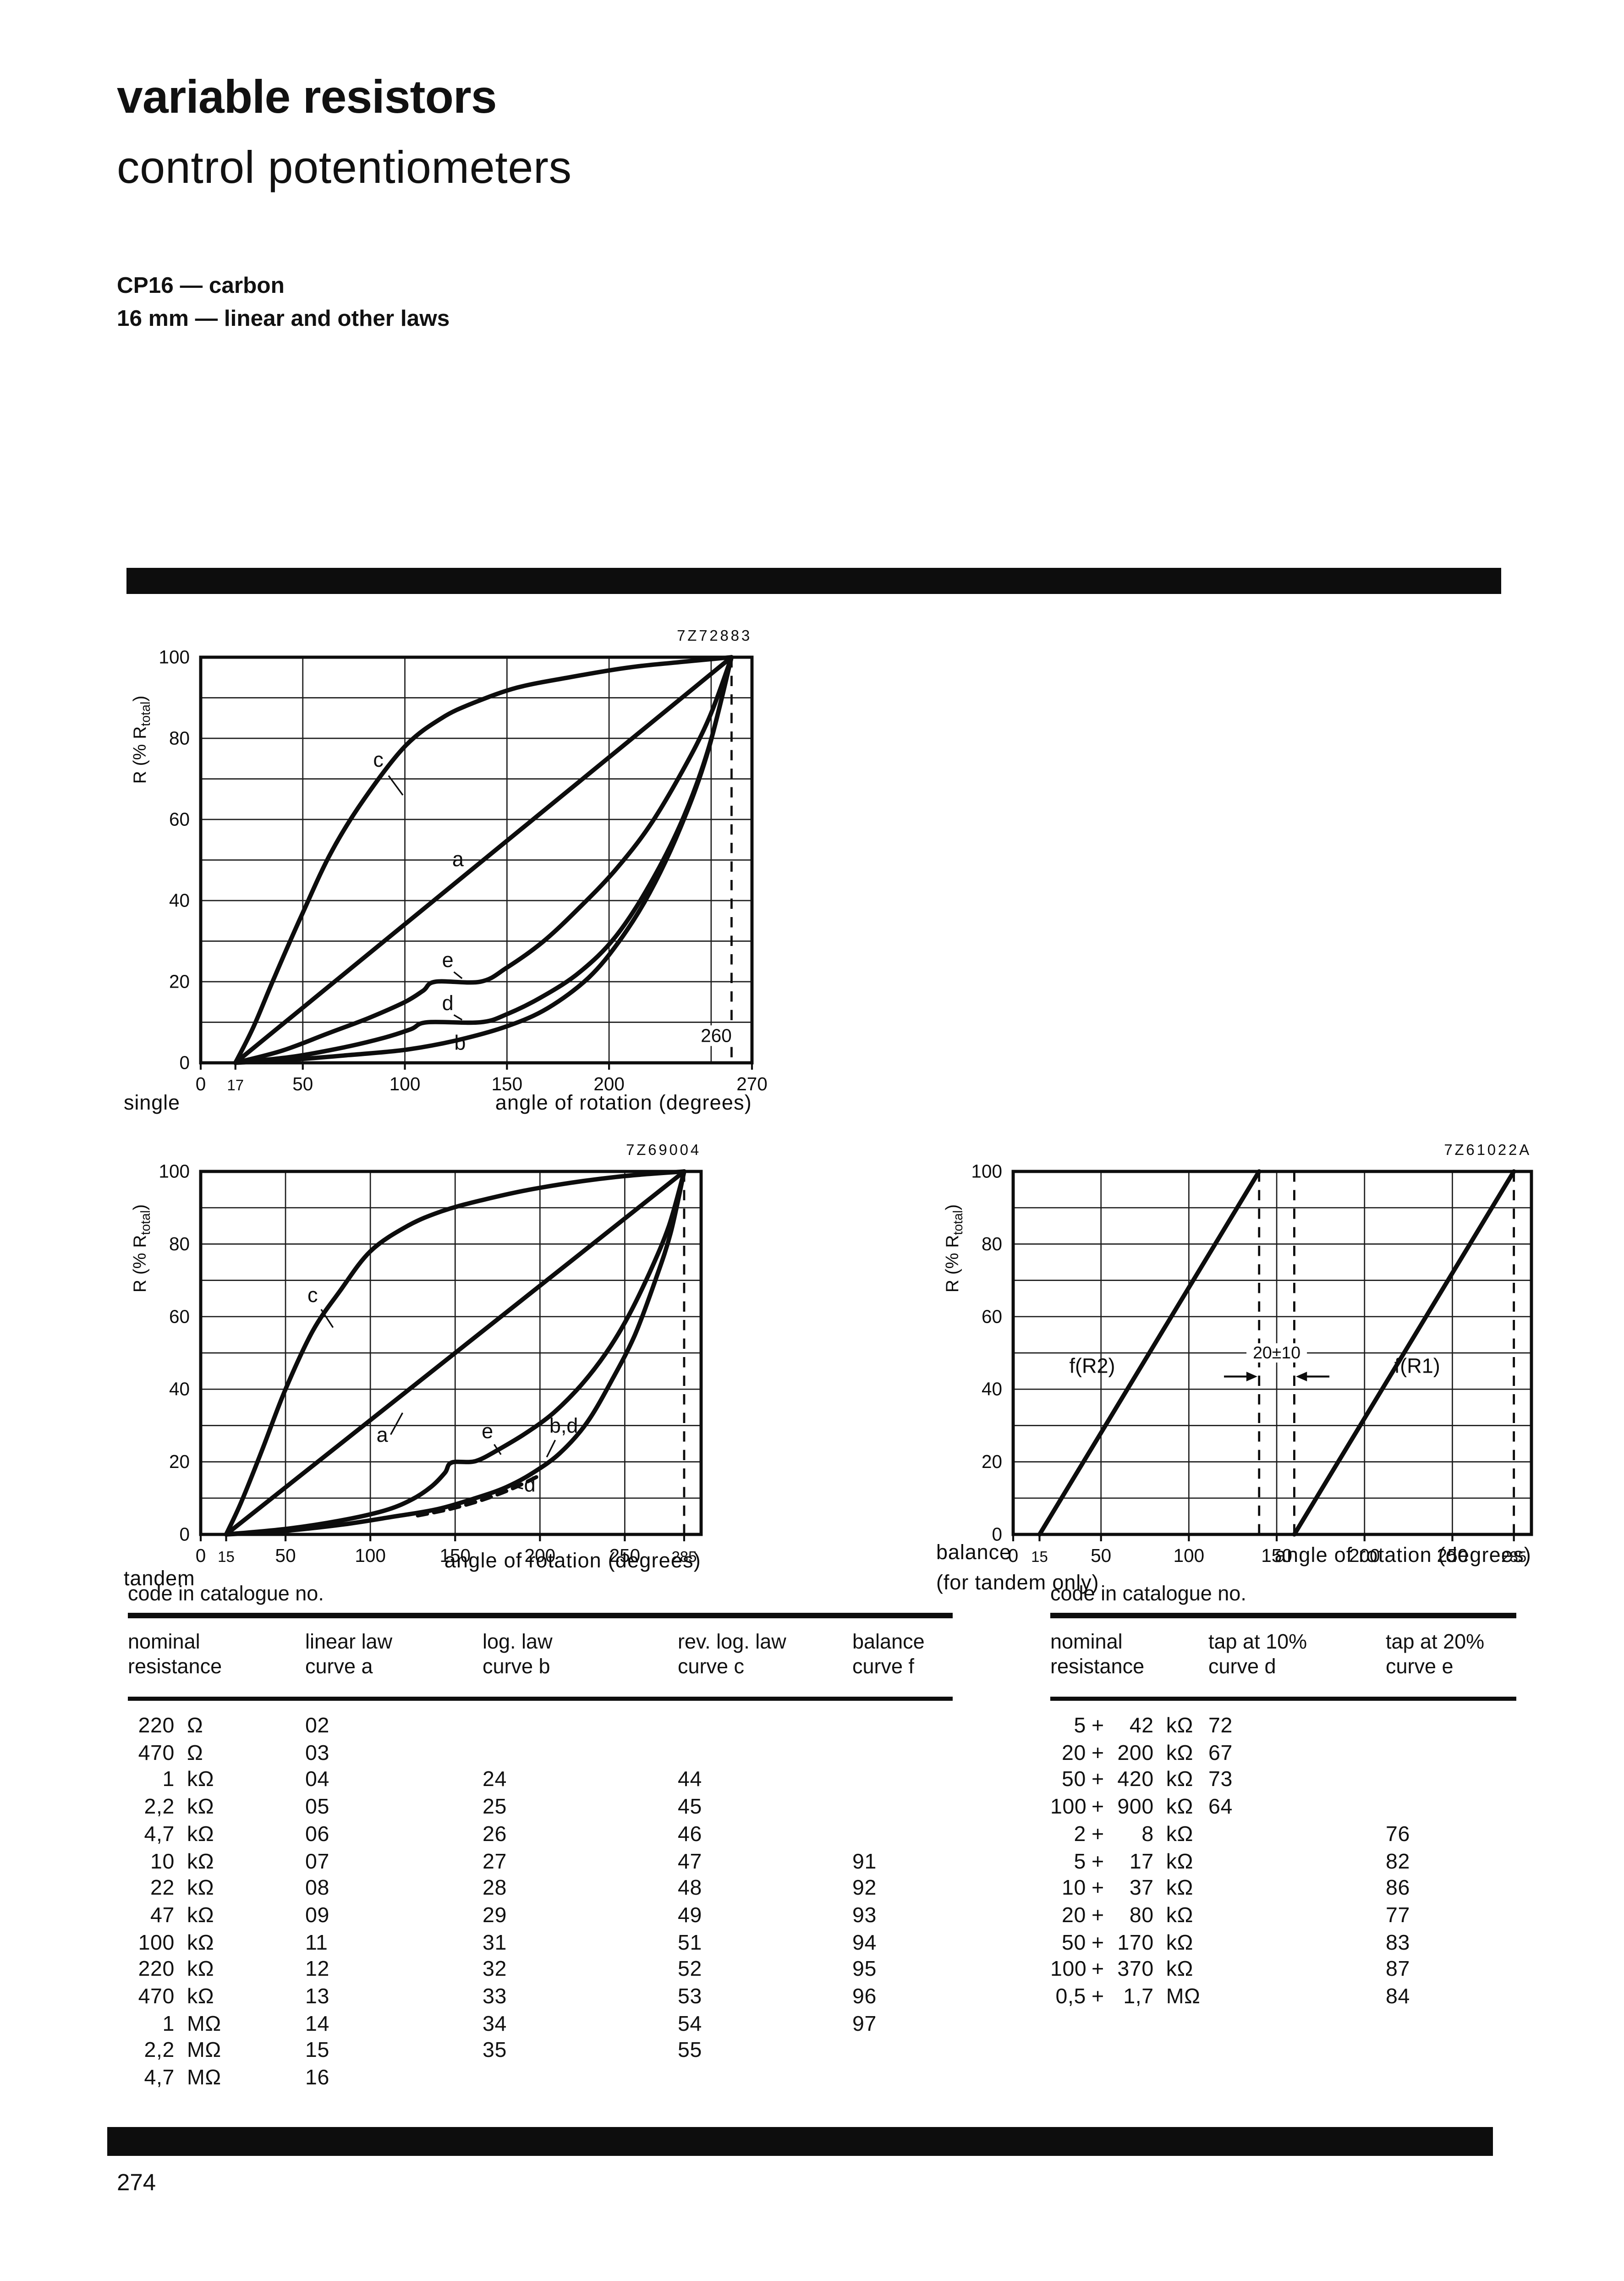 Image resolution: width=1624 pixels, height=2281 pixels. Describe the element at coordinates (317, 1970) in the screenshot. I see `code-curve-a-cell: 12` at that location.